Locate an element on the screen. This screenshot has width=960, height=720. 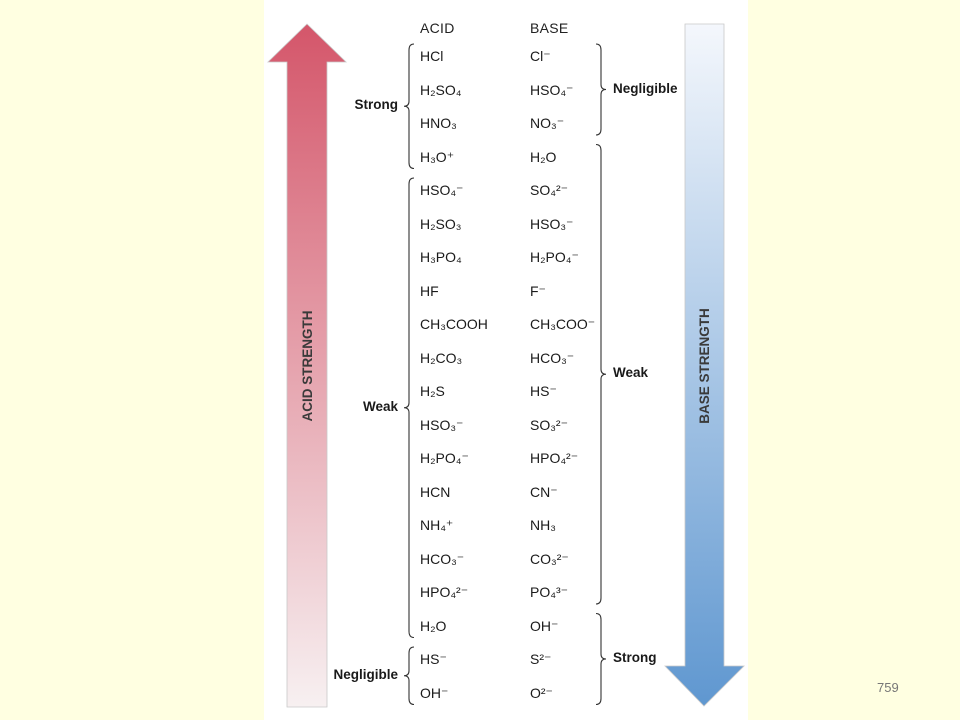
base-formula: H₂PO₄⁻ is located at coordinates (554, 257).